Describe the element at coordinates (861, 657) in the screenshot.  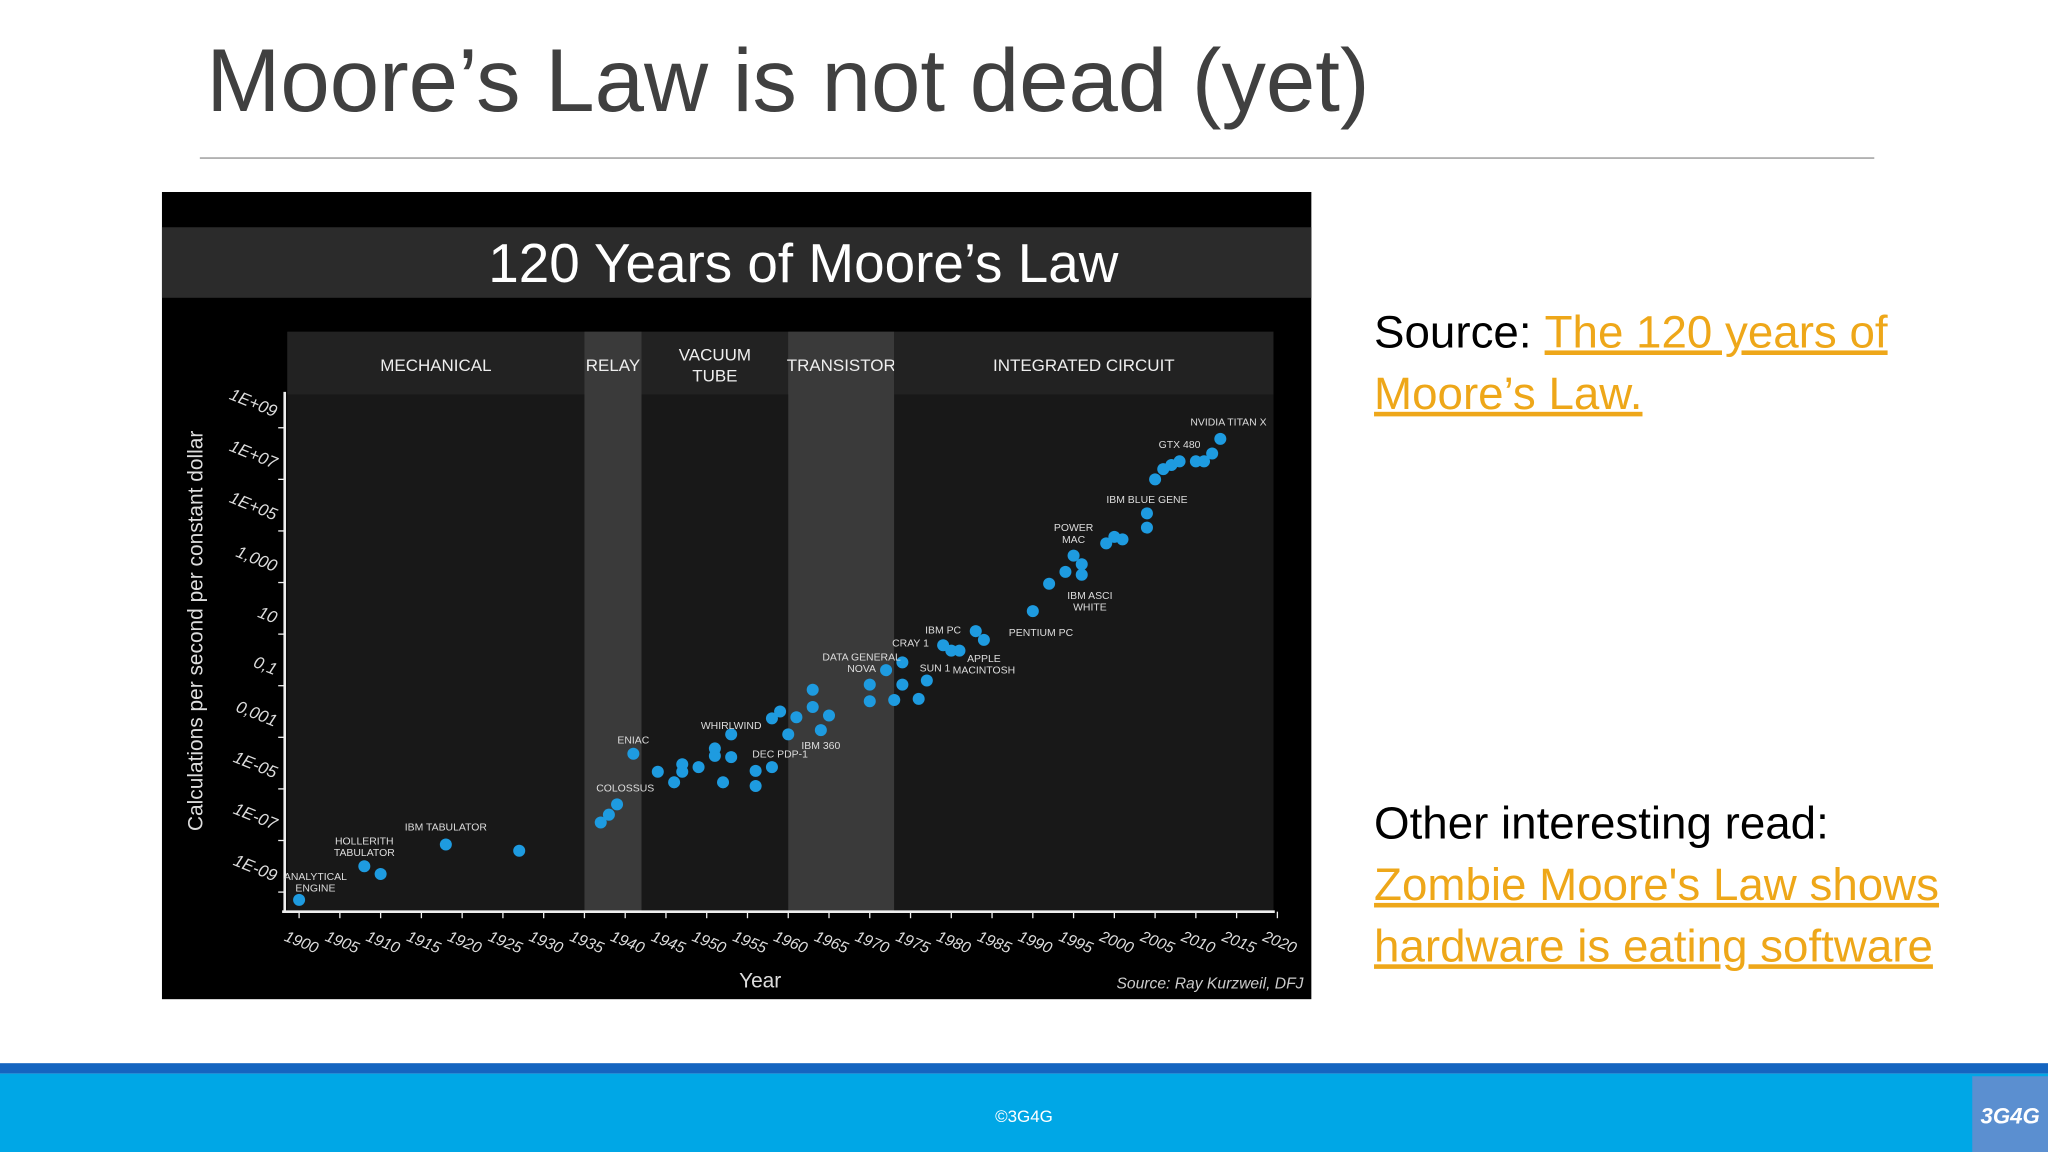
I see `point-annotation: DATA GENERAL` at that location.